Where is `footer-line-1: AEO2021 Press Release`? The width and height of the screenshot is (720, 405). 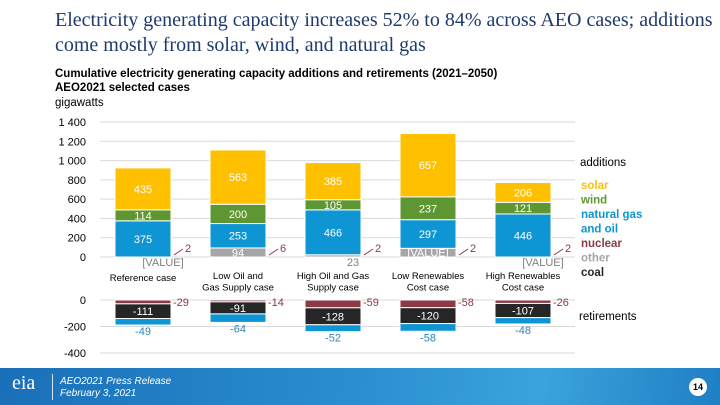 footer-line-1: AEO2021 Press Release is located at coordinates (116, 381).